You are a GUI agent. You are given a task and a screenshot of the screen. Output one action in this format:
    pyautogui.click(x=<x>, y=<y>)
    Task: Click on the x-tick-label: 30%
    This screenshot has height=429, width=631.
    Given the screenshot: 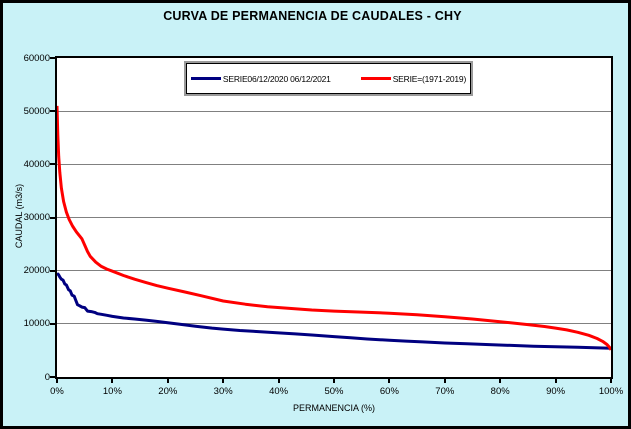 What is the action you would take?
    pyautogui.click(x=223, y=391)
    